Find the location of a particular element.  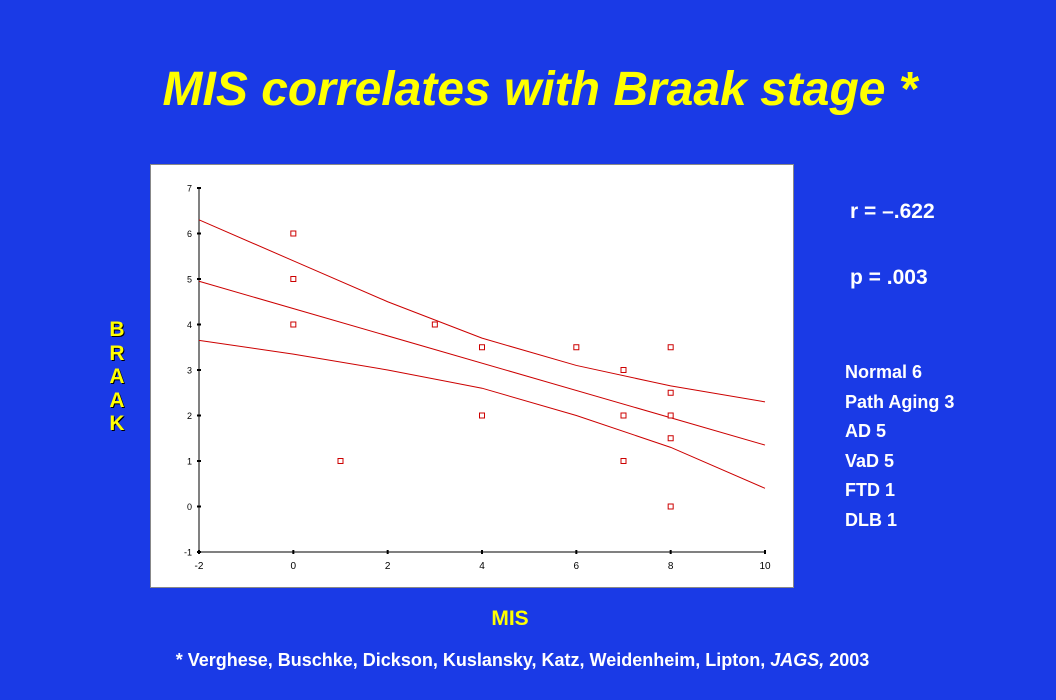

y-tick-label: 5 is located at coordinates (189, 280).